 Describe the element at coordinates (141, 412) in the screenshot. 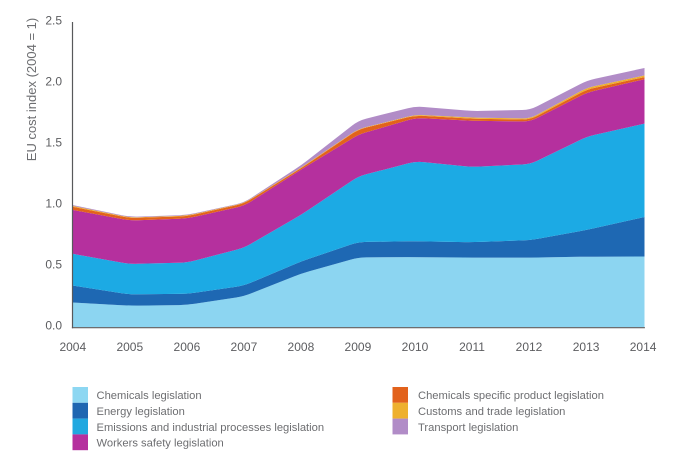

I see `svg-text: Energy legislation` at that location.